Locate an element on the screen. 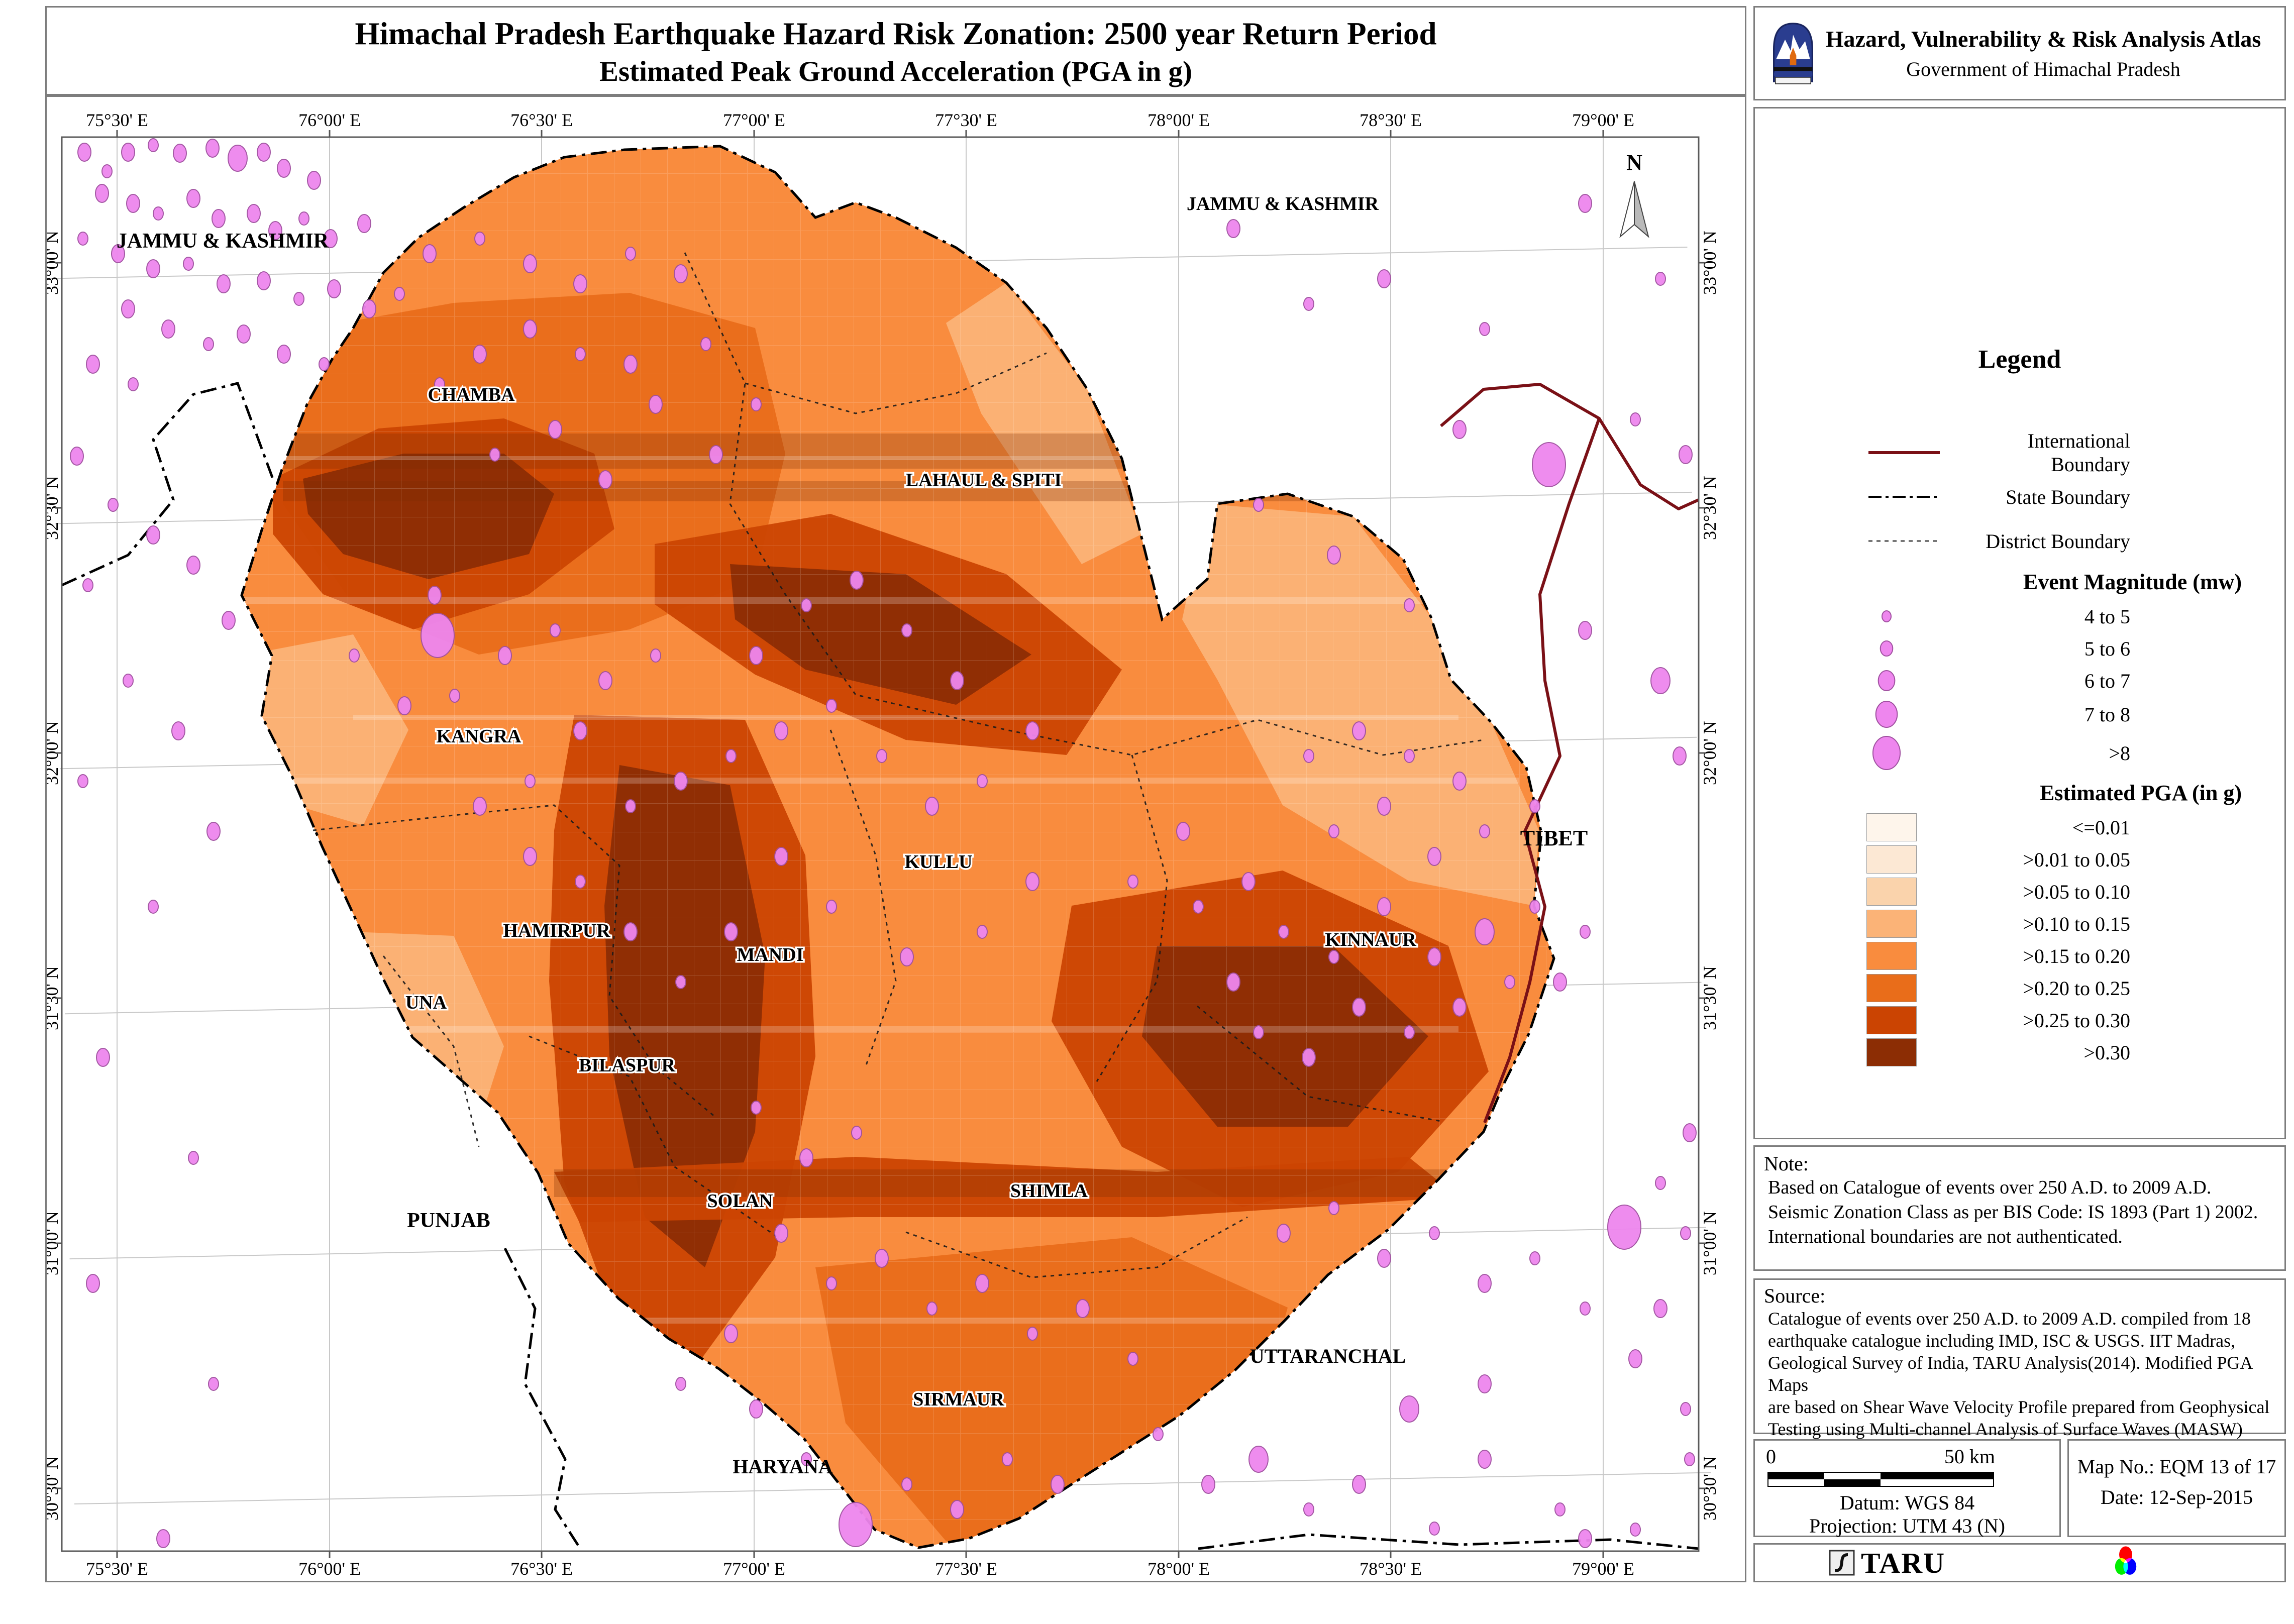  datum-label: Datum: WGS 84 is located at coordinates (1907, 1502).